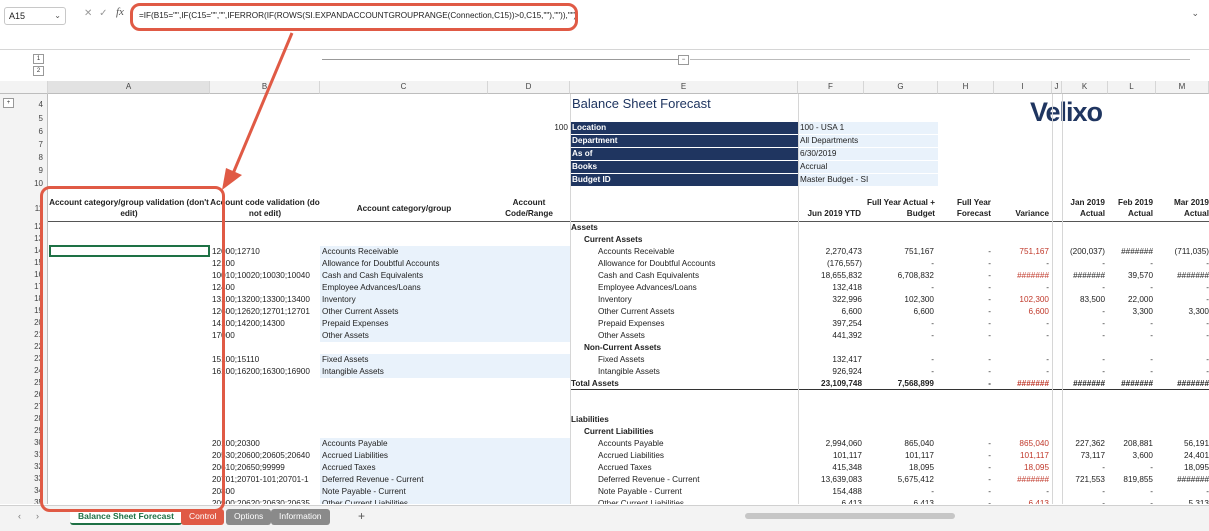  Describe the element at coordinates (38, 262) in the screenshot. I see `row-header: 15` at that location.